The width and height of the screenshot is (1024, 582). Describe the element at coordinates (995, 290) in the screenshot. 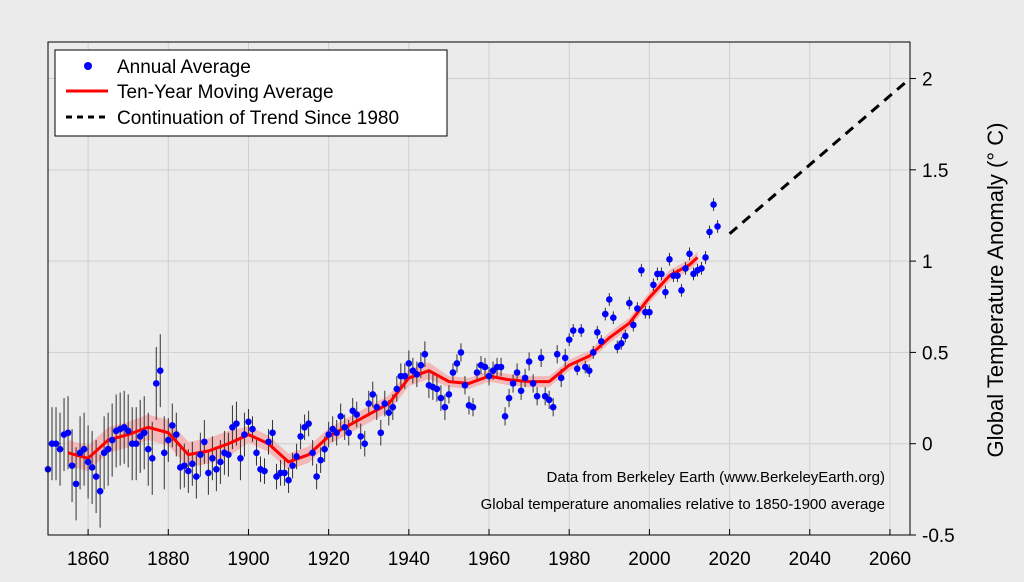

I see `y-axis-title: Global Temperature Anomaly (° C)` at that location.